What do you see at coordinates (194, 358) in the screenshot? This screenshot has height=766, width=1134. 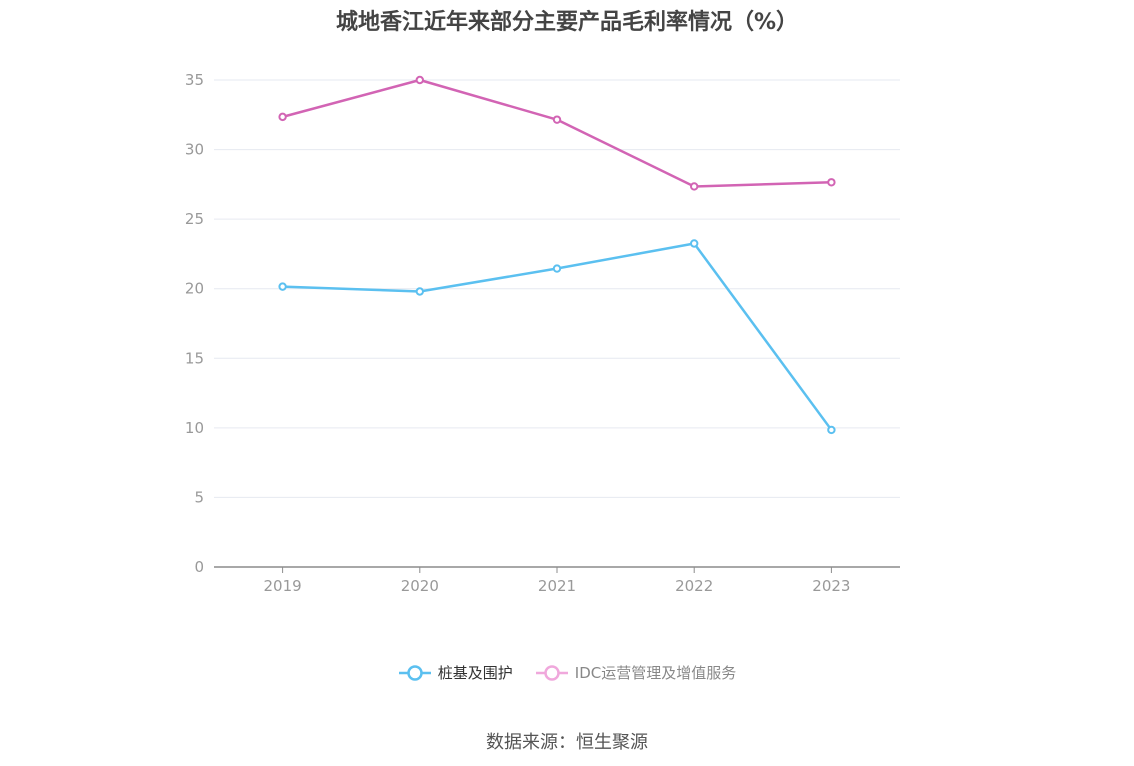 I see `y-tick-label: 15` at bounding box center [194, 358].